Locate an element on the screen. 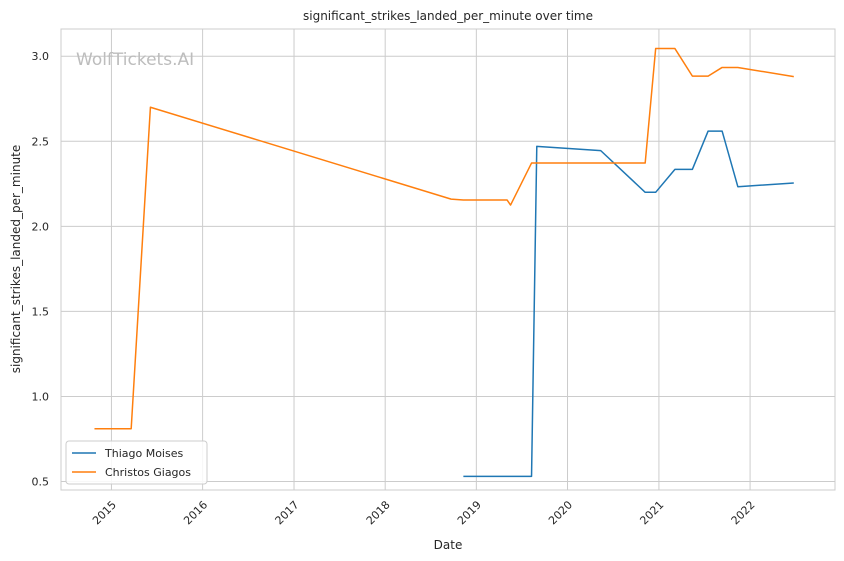 The width and height of the screenshot is (844, 561). x-tick-label: 2018 is located at coordinates (378, 512).